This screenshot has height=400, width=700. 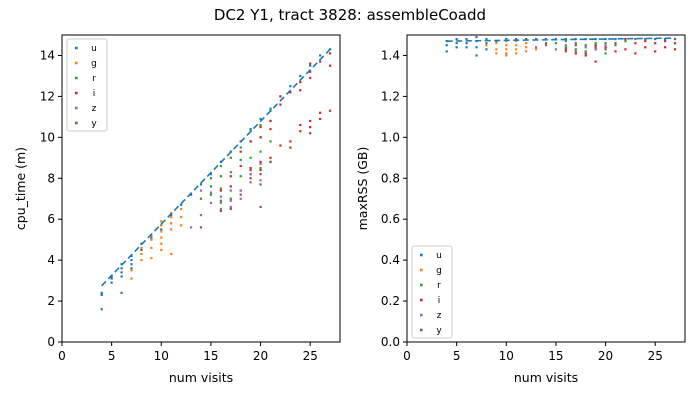 What do you see at coordinates (47, 137) in the screenshot?
I see `y-tick-label: 10` at bounding box center [47, 137].